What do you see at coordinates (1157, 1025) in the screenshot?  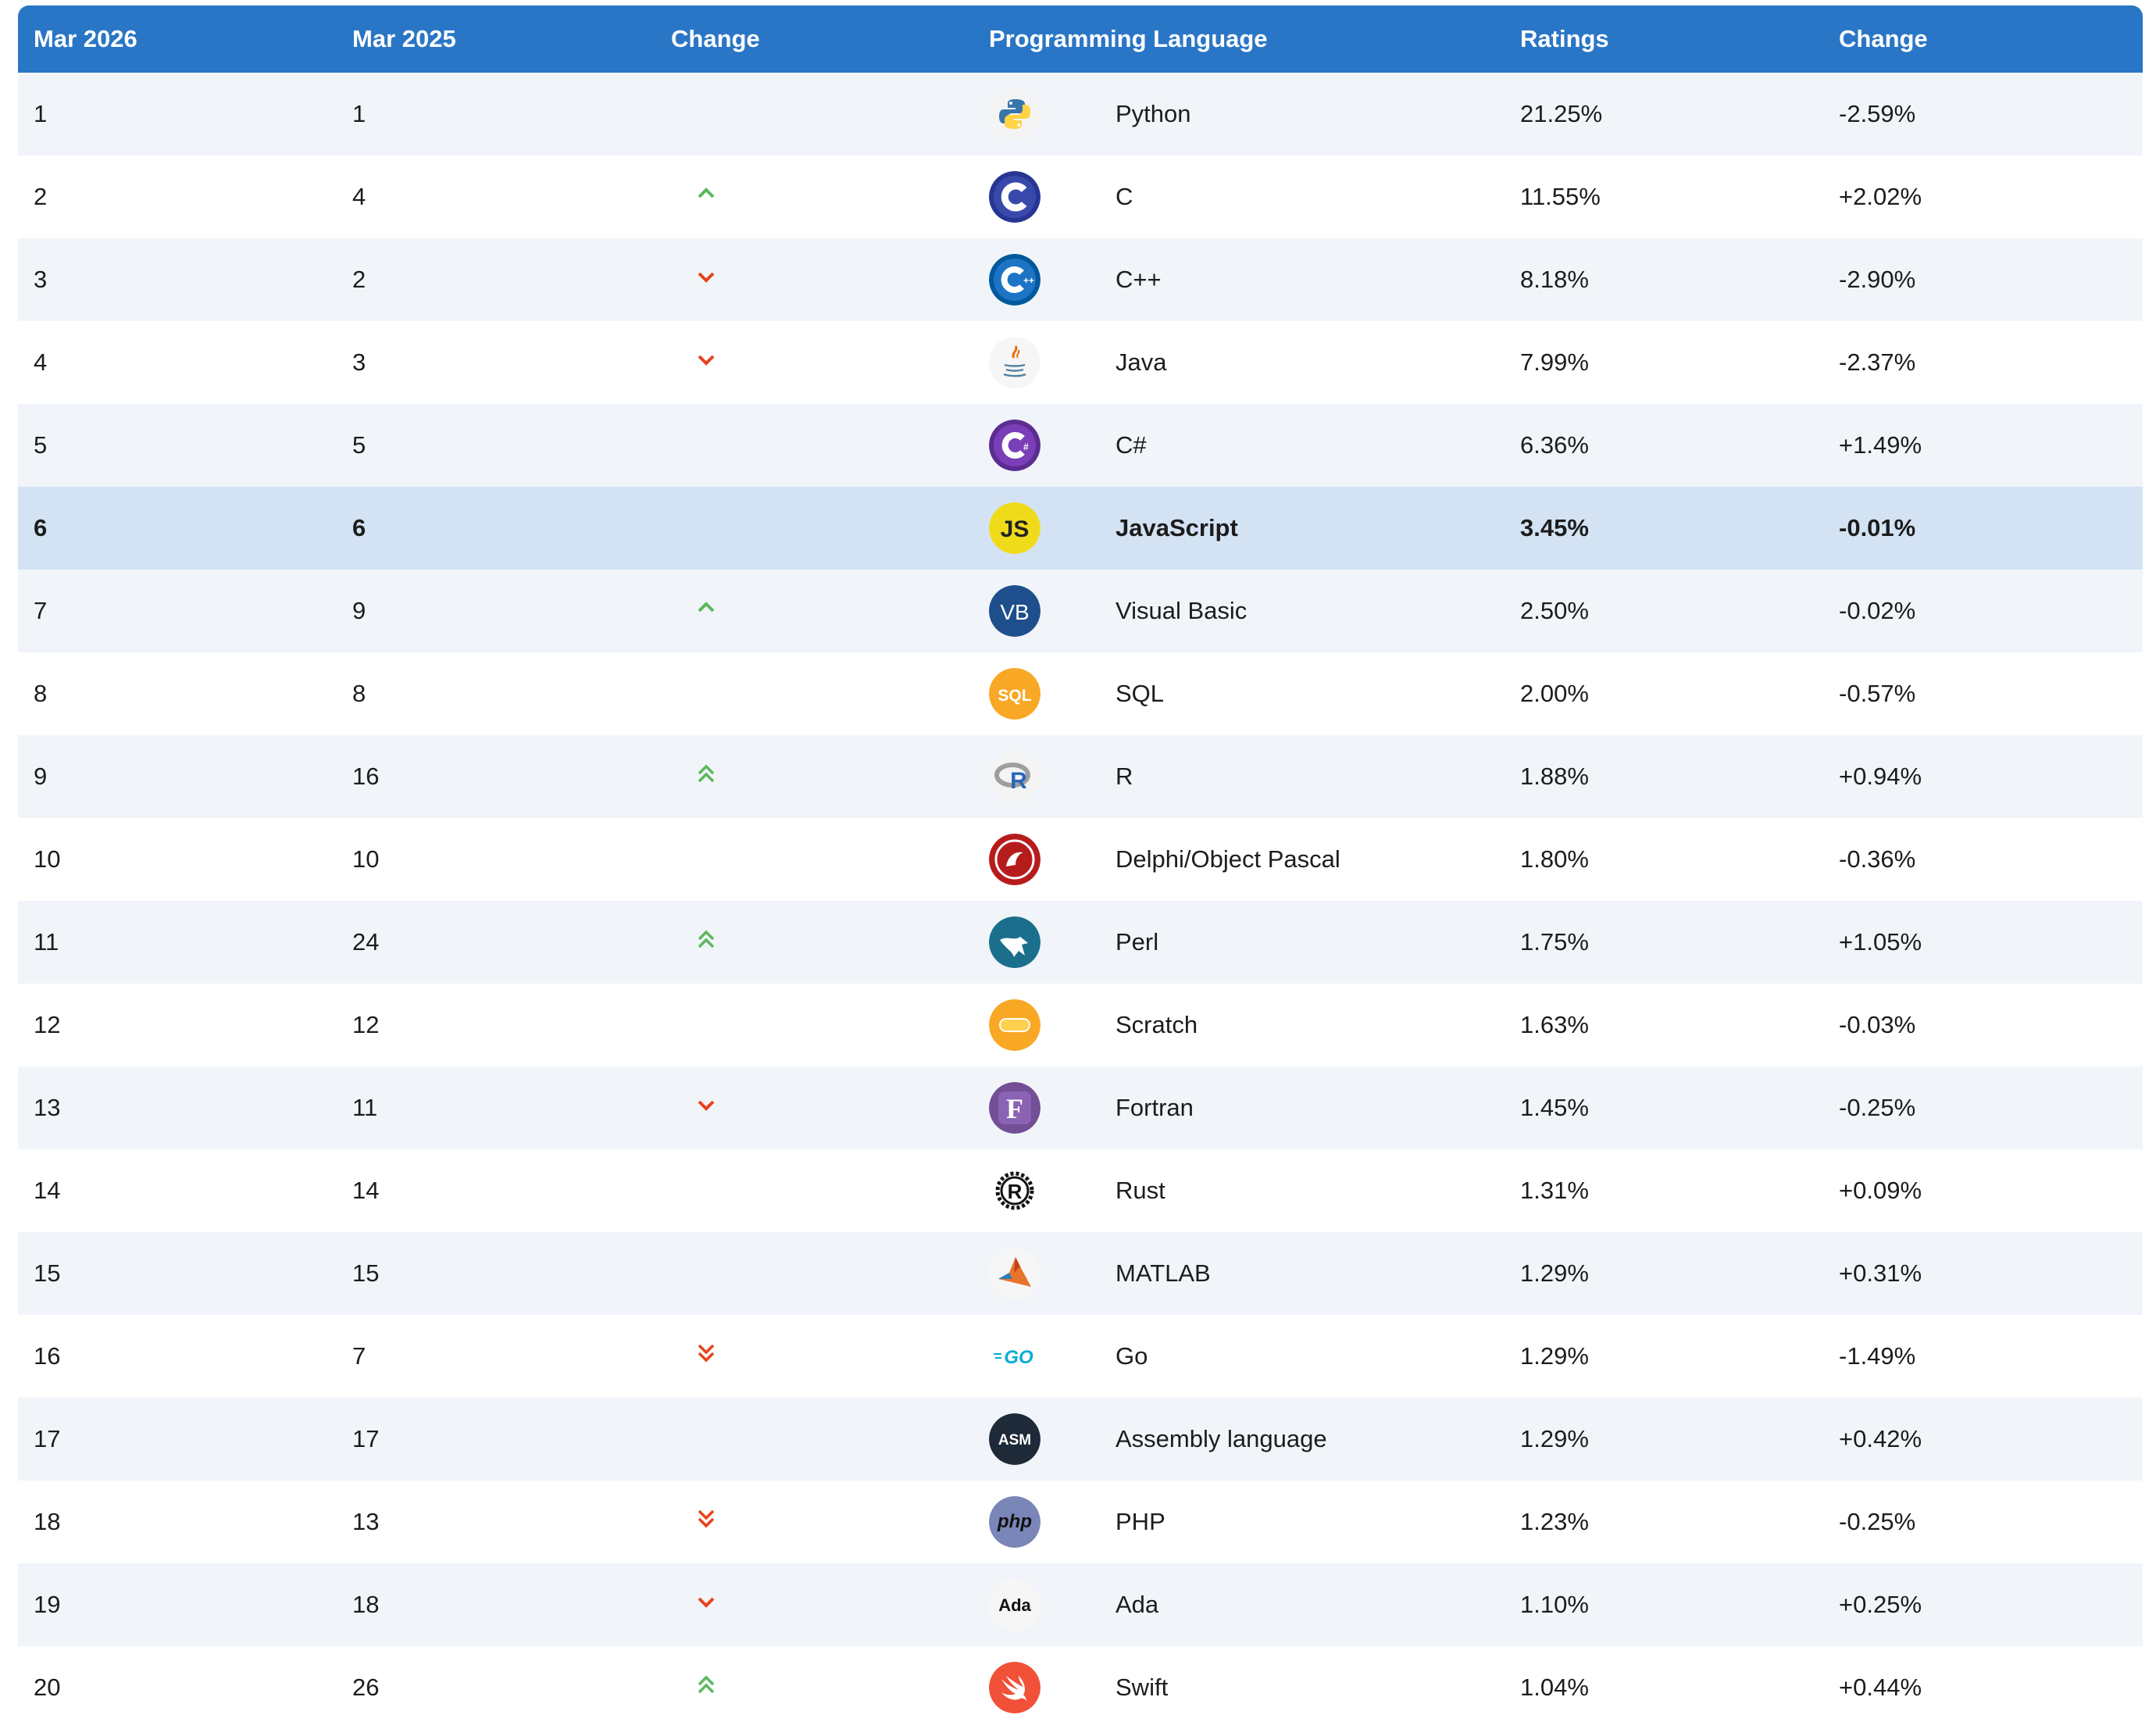 I see `language-name: Scratch` at bounding box center [1157, 1025].